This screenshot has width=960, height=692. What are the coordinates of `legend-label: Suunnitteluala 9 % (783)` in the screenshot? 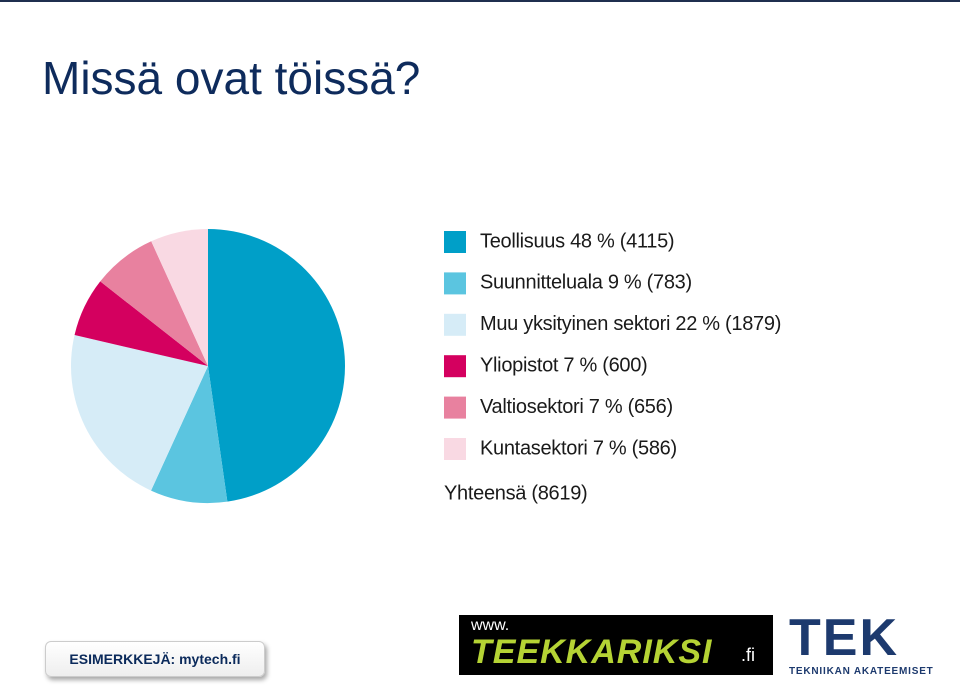 It's located at (586, 283).